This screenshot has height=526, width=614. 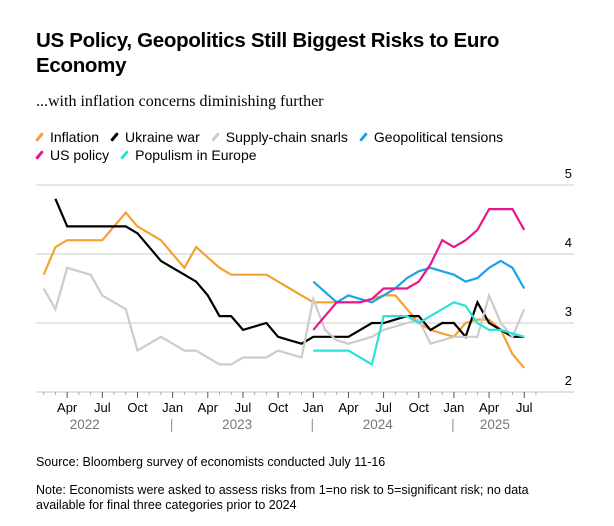 What do you see at coordinates (568, 173) in the screenshot?
I see `y-tick-label: 5` at bounding box center [568, 173].